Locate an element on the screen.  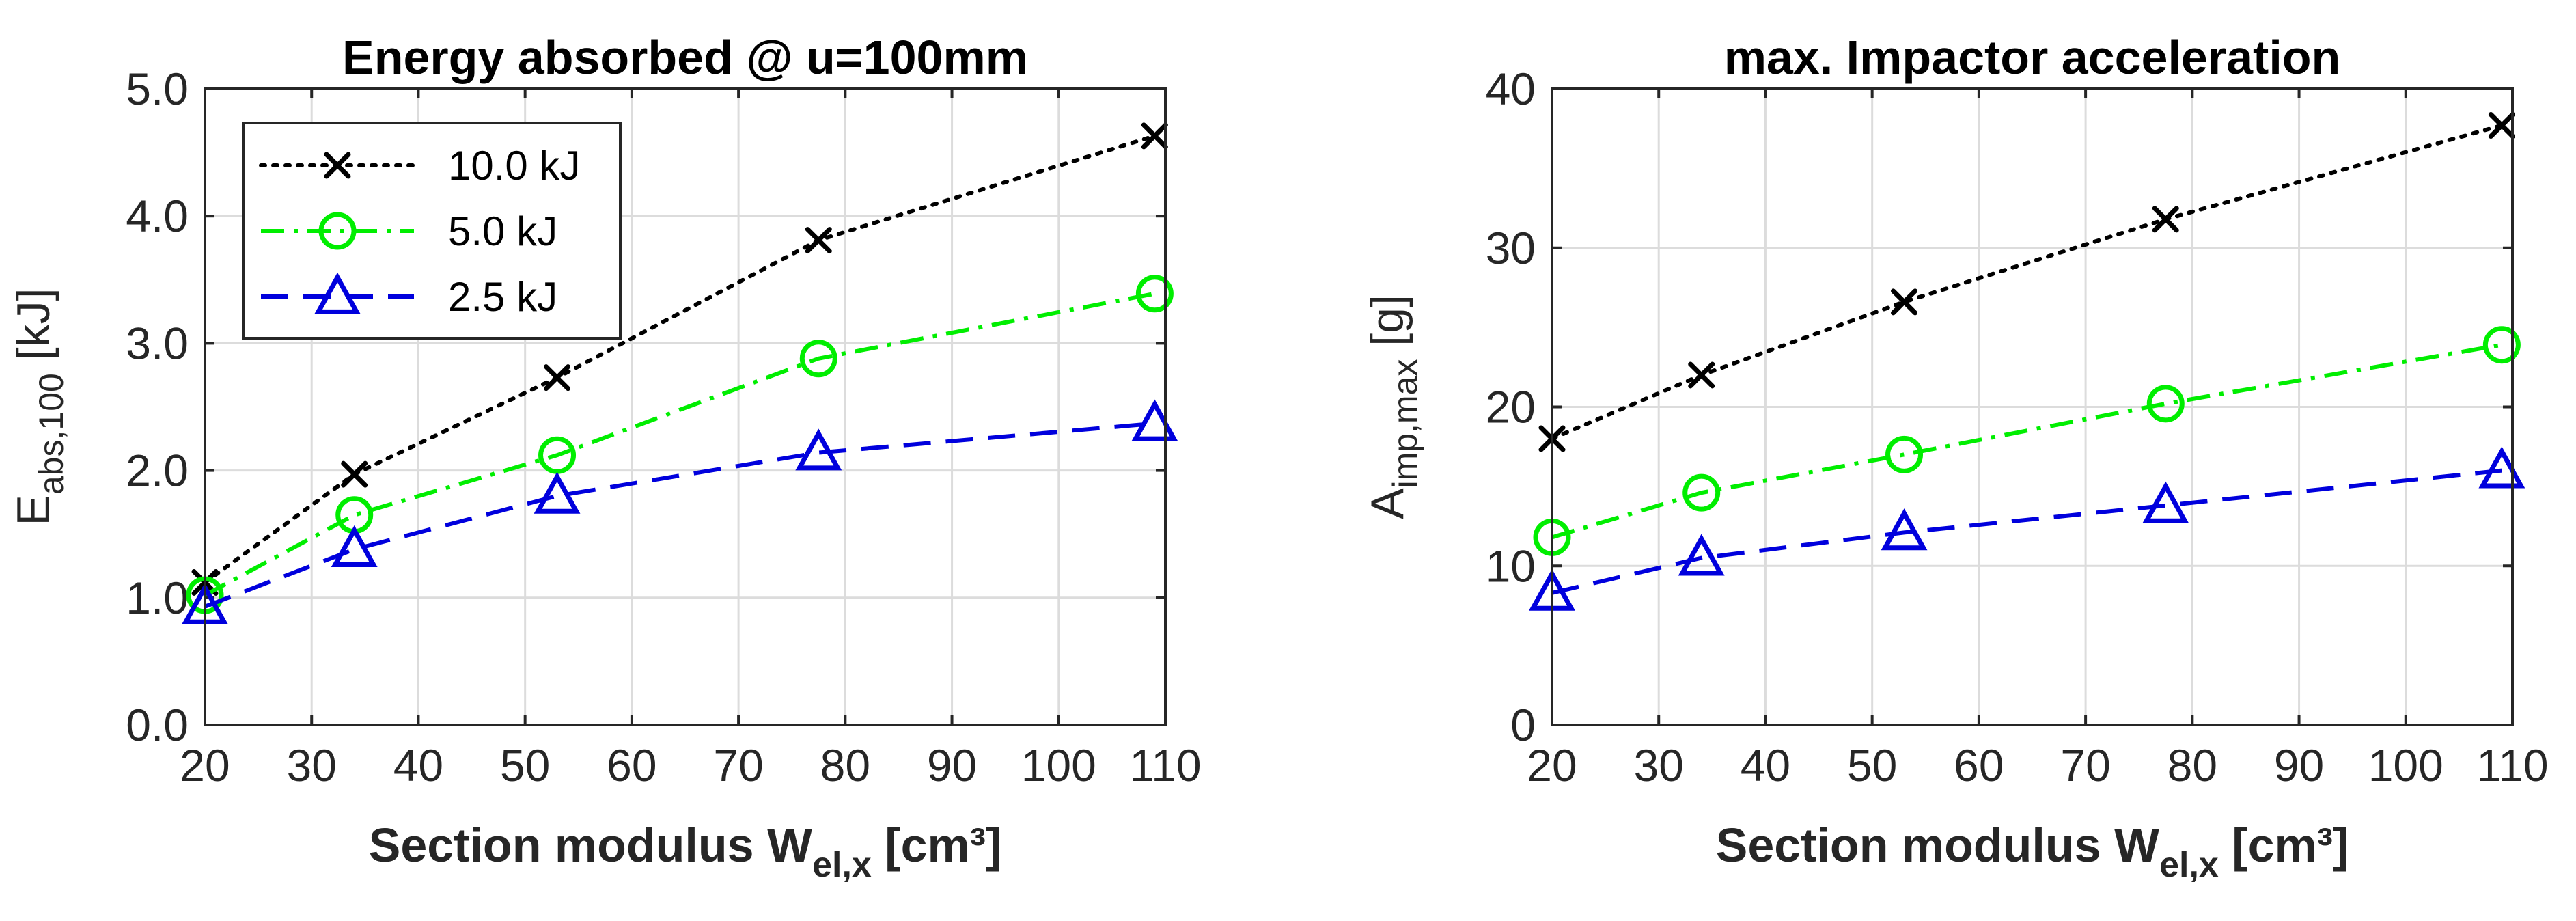
y-axis-label-main: A is located at coordinates (1387, 503).